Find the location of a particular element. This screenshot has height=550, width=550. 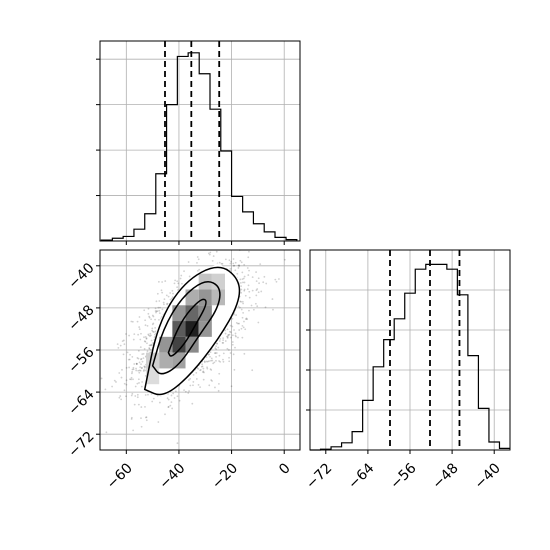

scatter-frame is located at coordinates (200, 350).